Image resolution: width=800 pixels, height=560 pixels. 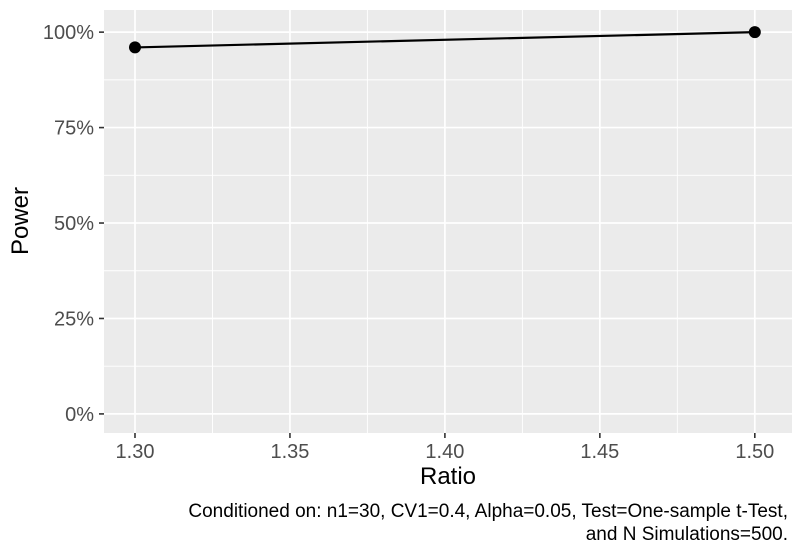 What do you see at coordinates (74, 319) in the screenshot?
I see `y-tick-label: 25%` at bounding box center [74, 319].